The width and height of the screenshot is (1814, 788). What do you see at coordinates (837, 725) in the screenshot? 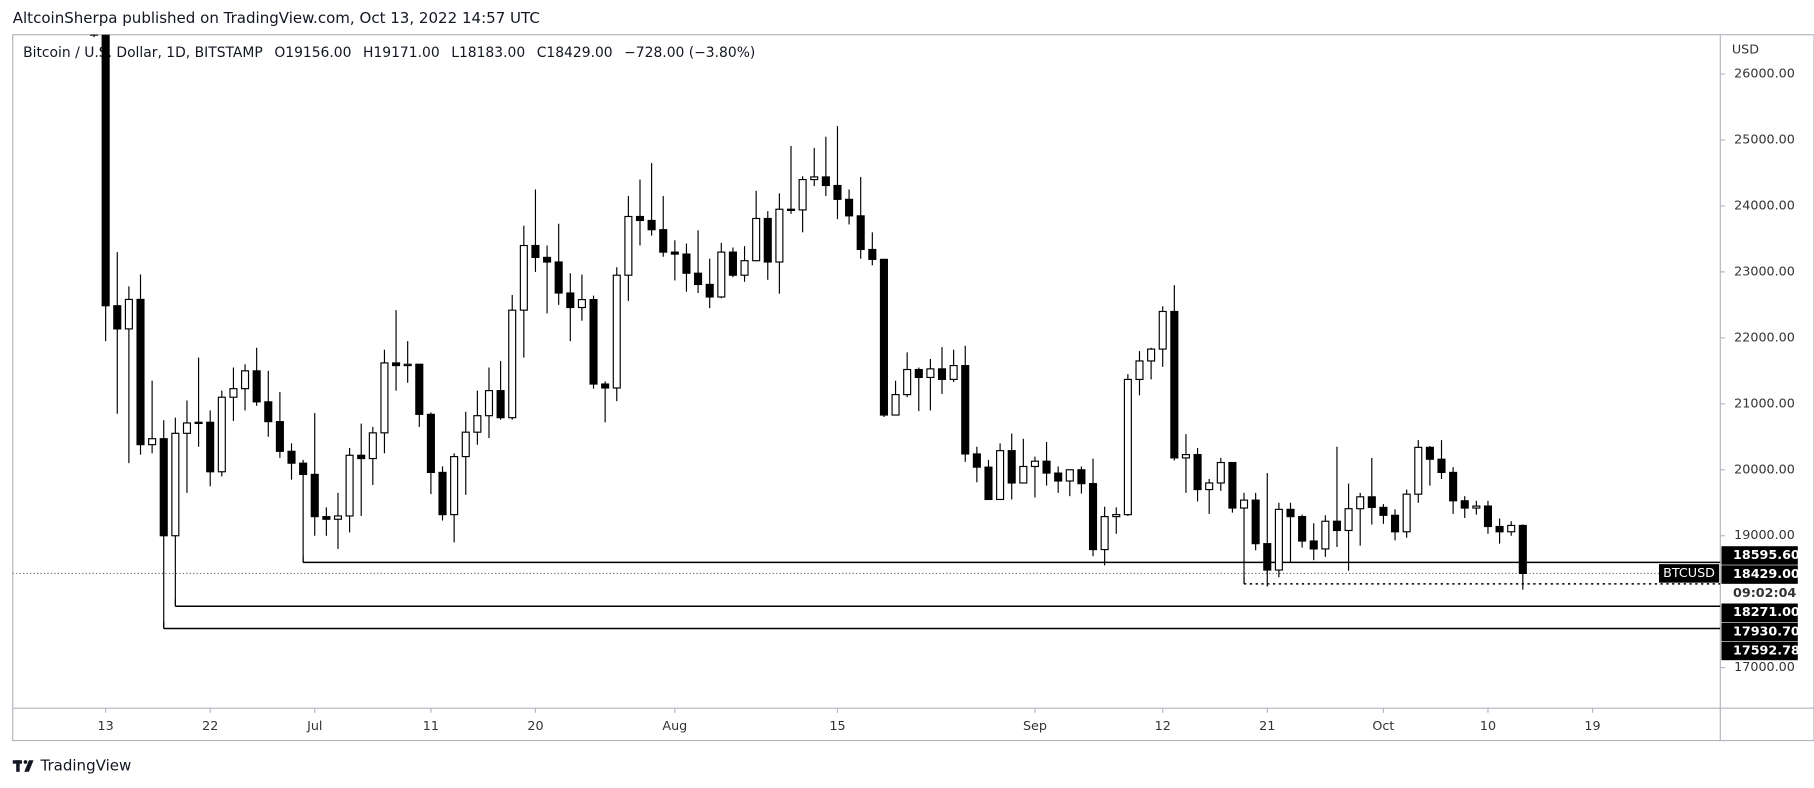
I see `x-tick-label: 15` at bounding box center [837, 725].